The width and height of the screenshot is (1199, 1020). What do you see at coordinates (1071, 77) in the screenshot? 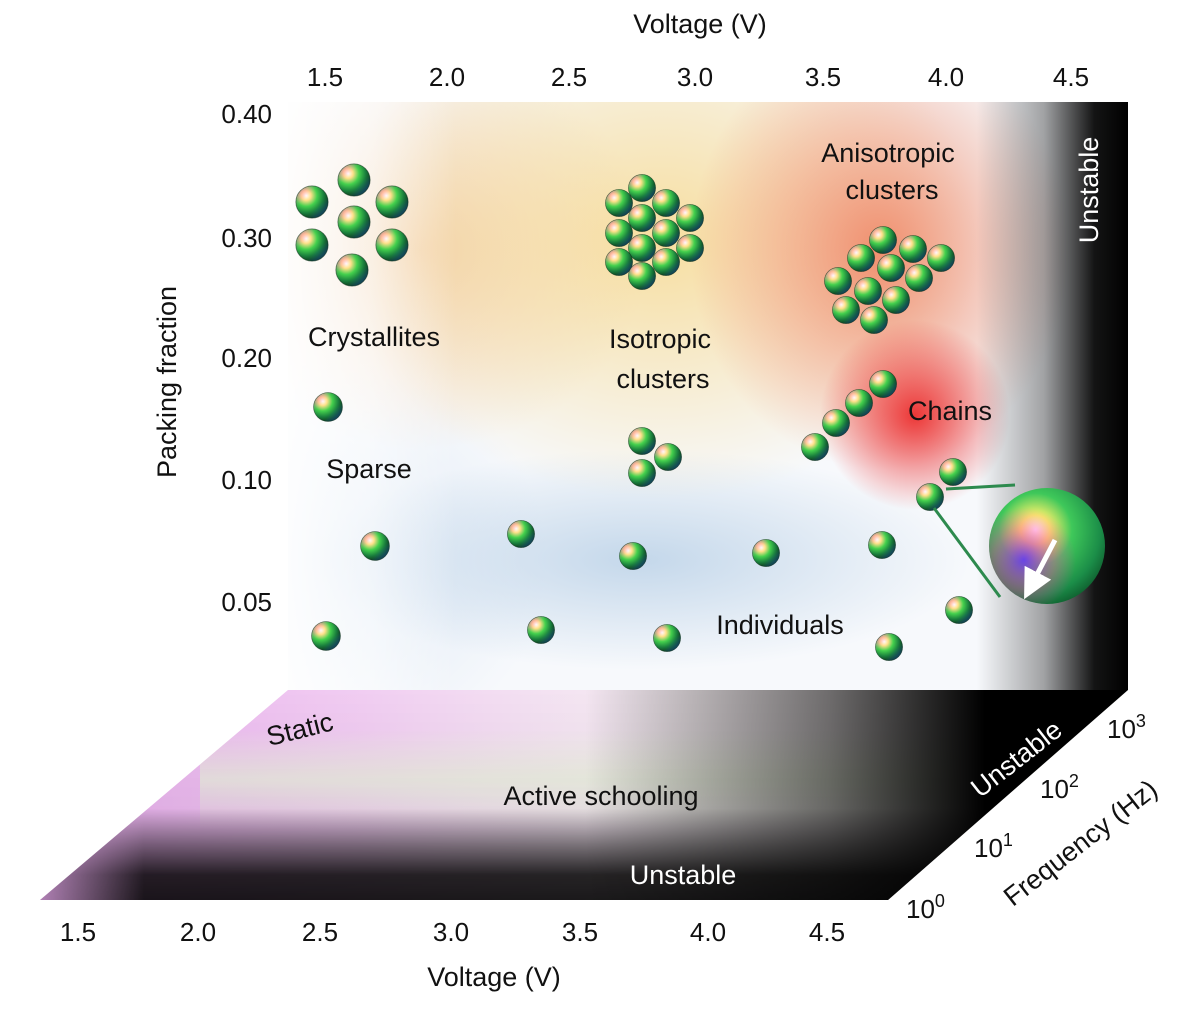
I see `top-tick: 4.5` at bounding box center [1071, 77].